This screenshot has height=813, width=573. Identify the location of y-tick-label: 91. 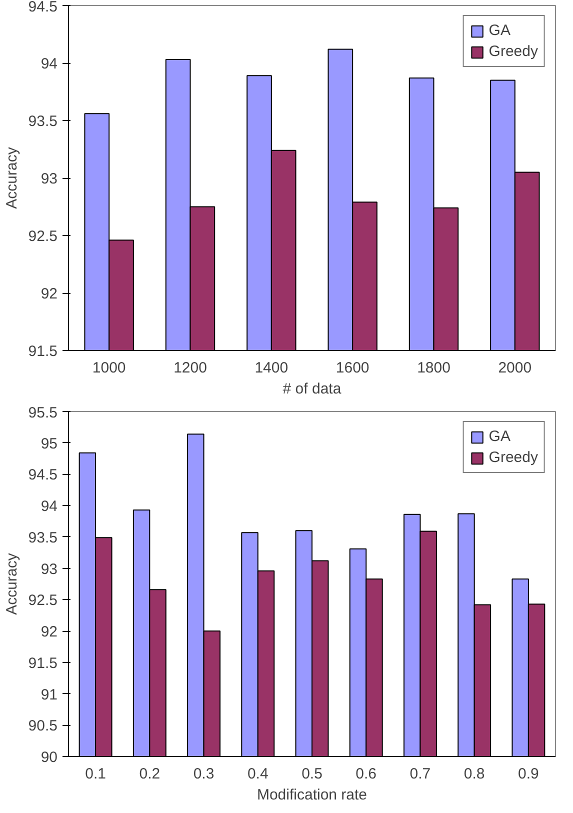
(49, 695).